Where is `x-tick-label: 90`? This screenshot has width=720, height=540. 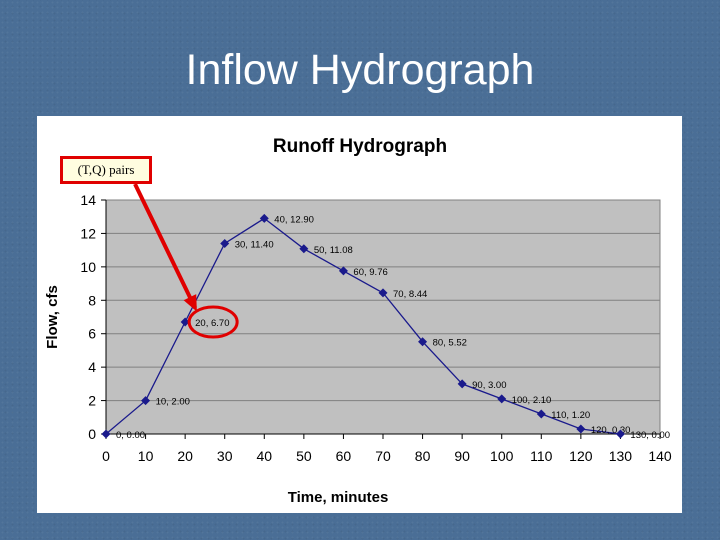
x-tick-label: 90 is located at coordinates (462, 456).